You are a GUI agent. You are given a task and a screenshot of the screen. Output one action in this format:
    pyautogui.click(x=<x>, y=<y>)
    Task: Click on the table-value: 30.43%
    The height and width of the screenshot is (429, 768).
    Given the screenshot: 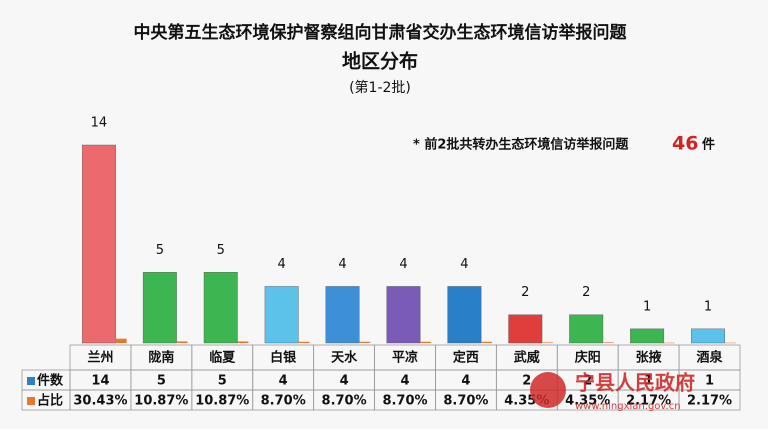 What is the action you would take?
    pyautogui.click(x=100, y=401)
    